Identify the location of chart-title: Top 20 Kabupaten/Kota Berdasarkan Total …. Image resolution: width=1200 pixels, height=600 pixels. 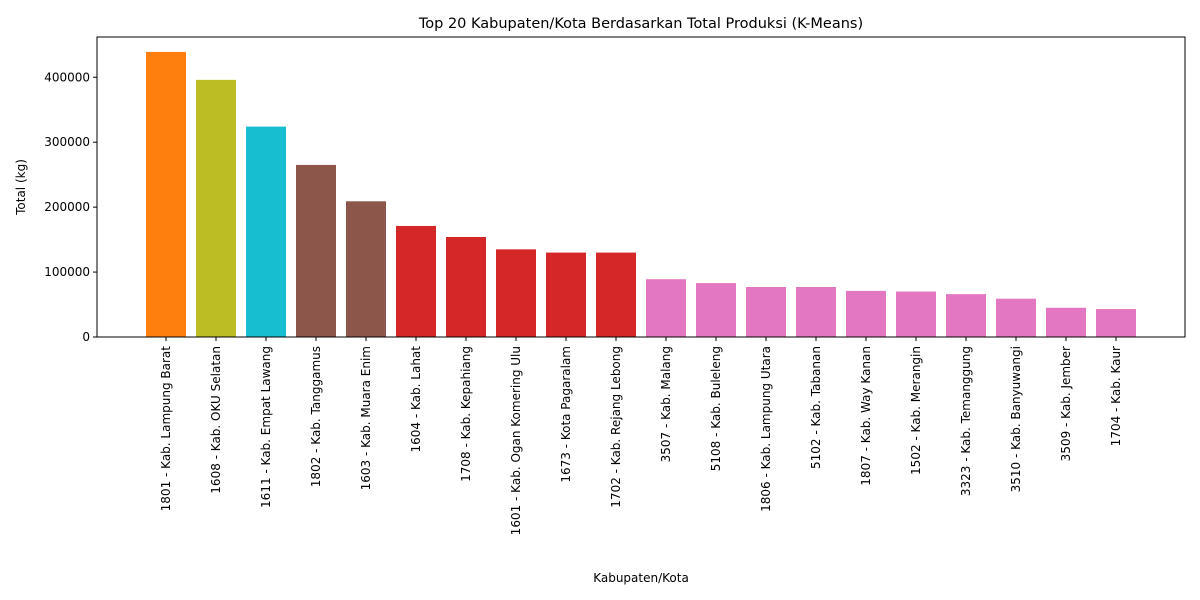
(640, 24).